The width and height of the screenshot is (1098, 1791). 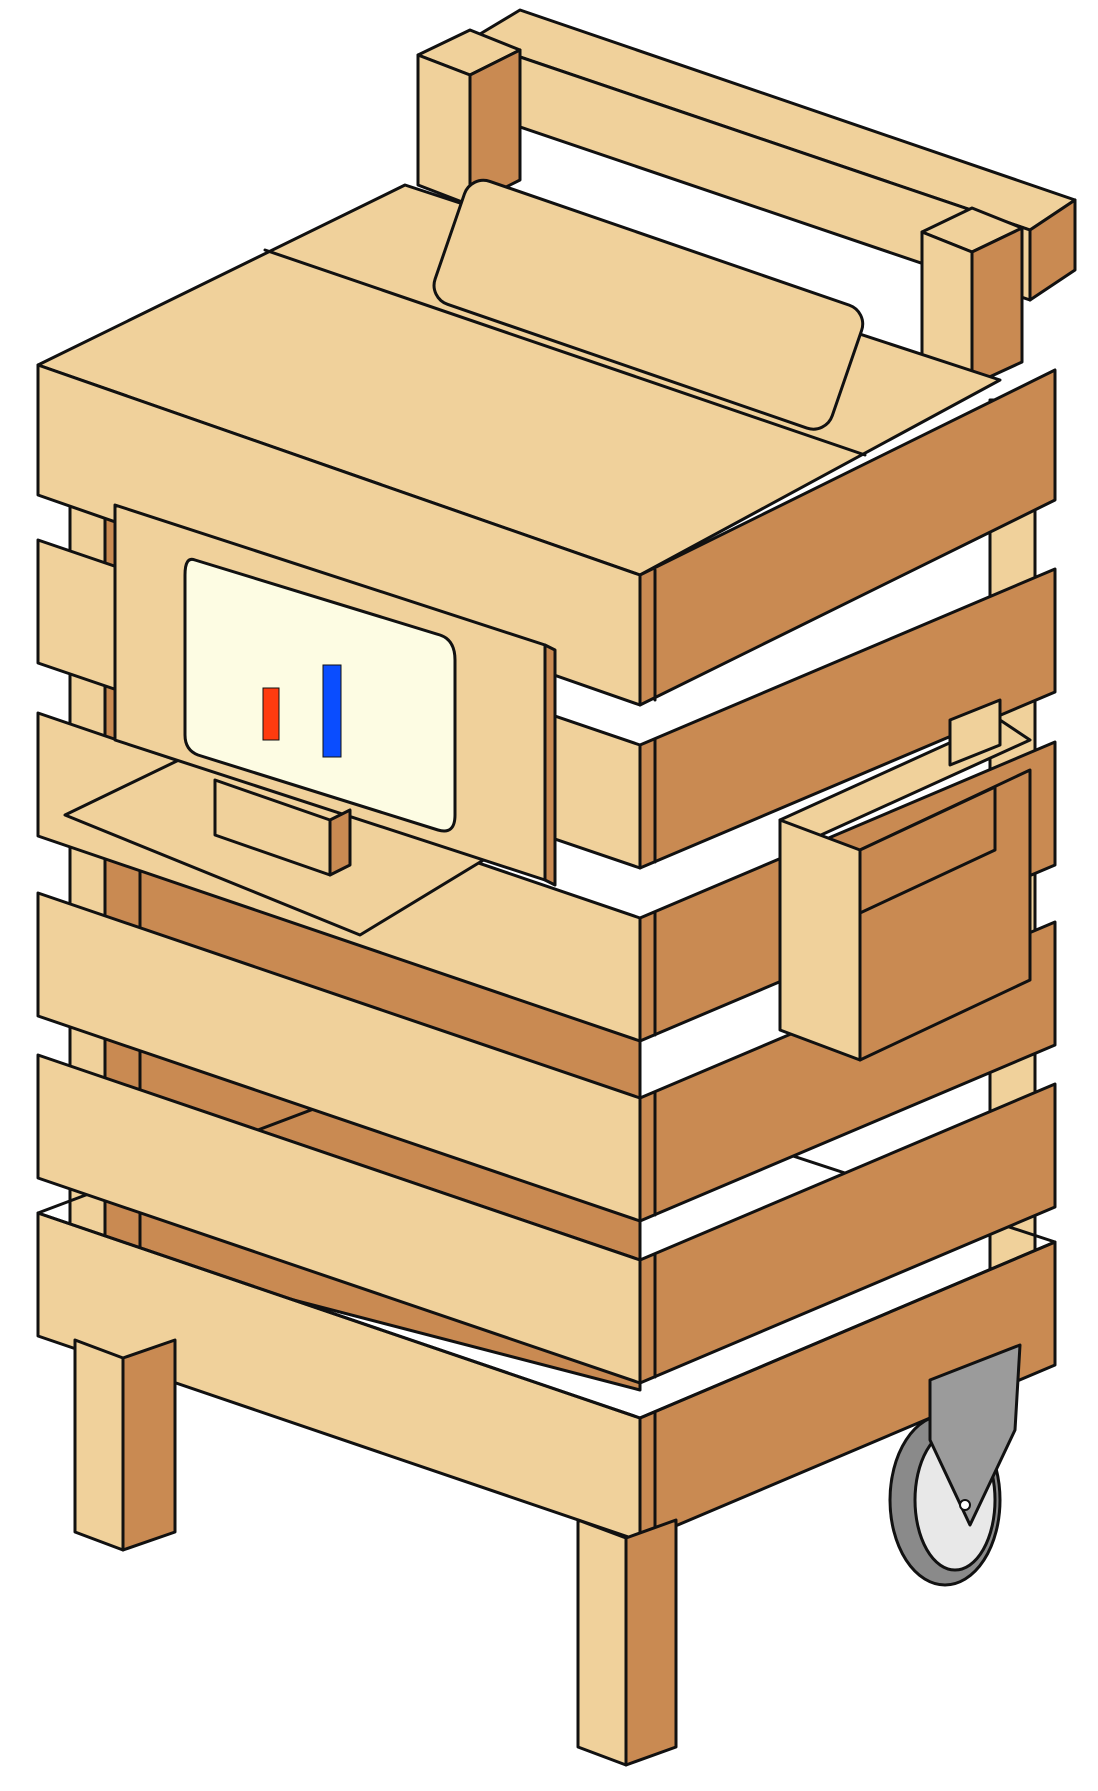 I want to click on screen-display, so click(x=320, y=695).